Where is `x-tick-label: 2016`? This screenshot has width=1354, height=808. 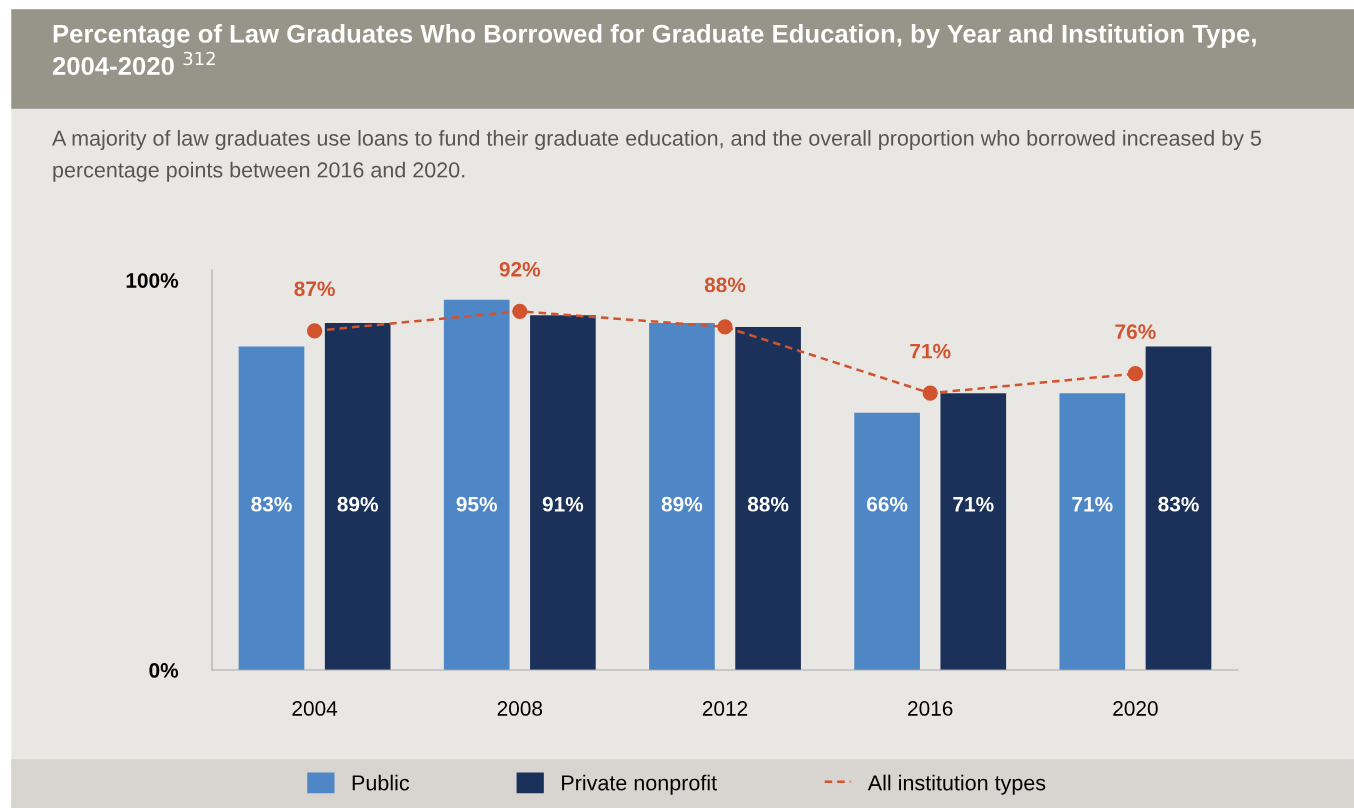
x-tick-label: 2016 is located at coordinates (930, 708).